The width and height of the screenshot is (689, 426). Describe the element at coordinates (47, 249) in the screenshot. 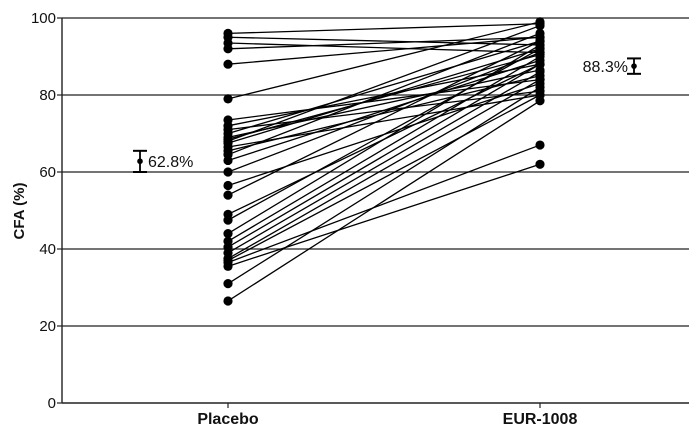

I see `y-tick-label: 40` at that location.